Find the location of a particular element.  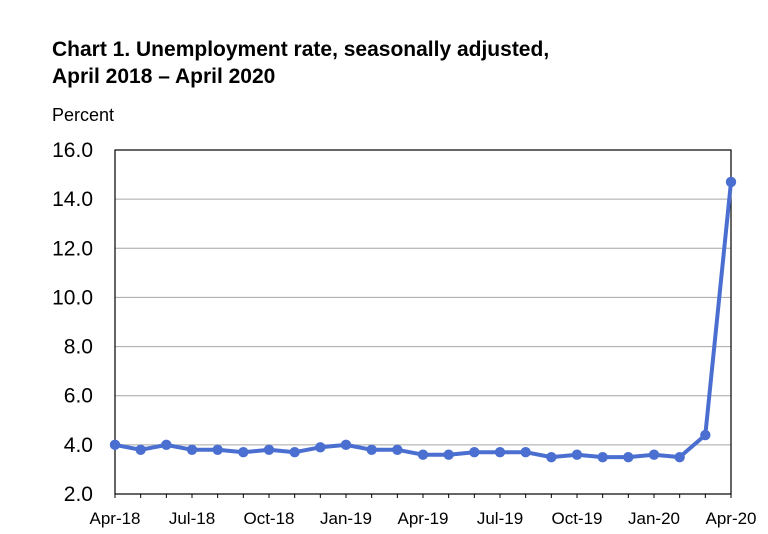

y-axis-ticks: 2.0 4.0 6.0 8.0 10.0 12.0 14.0 16.0 is located at coordinates (72, 322).